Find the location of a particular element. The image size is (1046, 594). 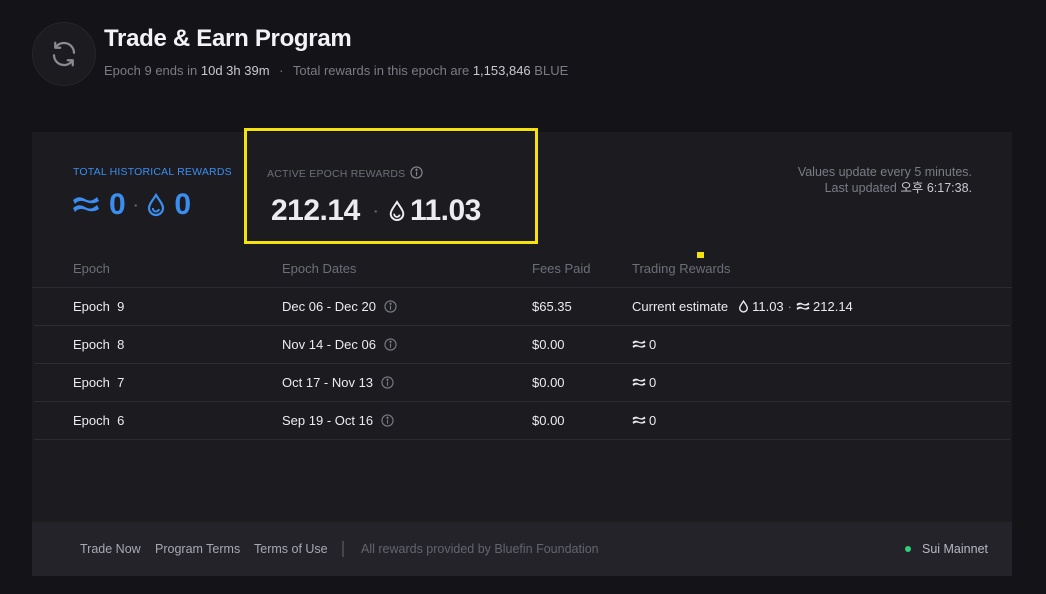

table-row: Epoch 6 Sep 19 - Oct 16 $0.00 0 is located at coordinates (522, 421).